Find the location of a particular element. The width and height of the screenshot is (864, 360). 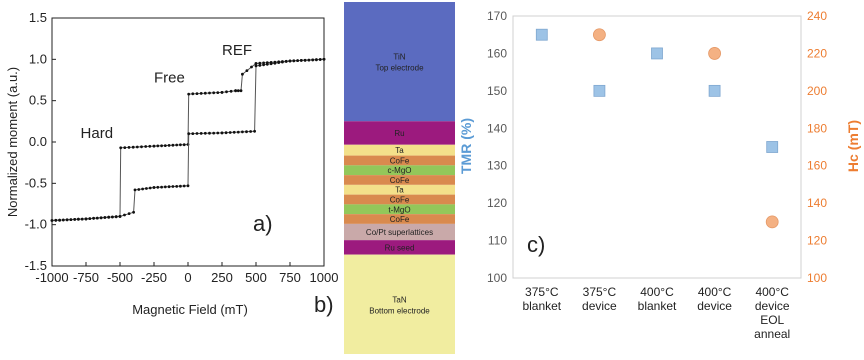

panel-b-layer-name: Ta is located at coordinates (399, 190).